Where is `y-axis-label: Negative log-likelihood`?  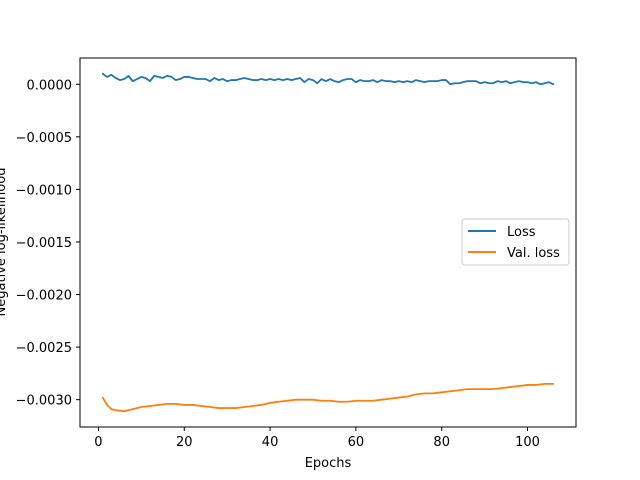 y-axis-label: Negative log-likelihood is located at coordinates (4, 242).